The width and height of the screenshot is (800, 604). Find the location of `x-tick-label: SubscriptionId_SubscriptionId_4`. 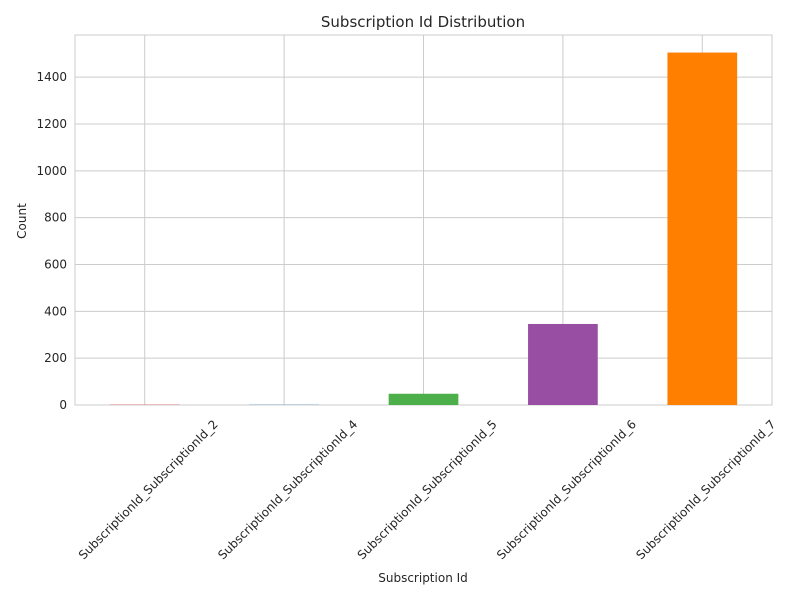

x-tick-label: SubscriptionId_SubscriptionId_4 is located at coordinates (287, 489).